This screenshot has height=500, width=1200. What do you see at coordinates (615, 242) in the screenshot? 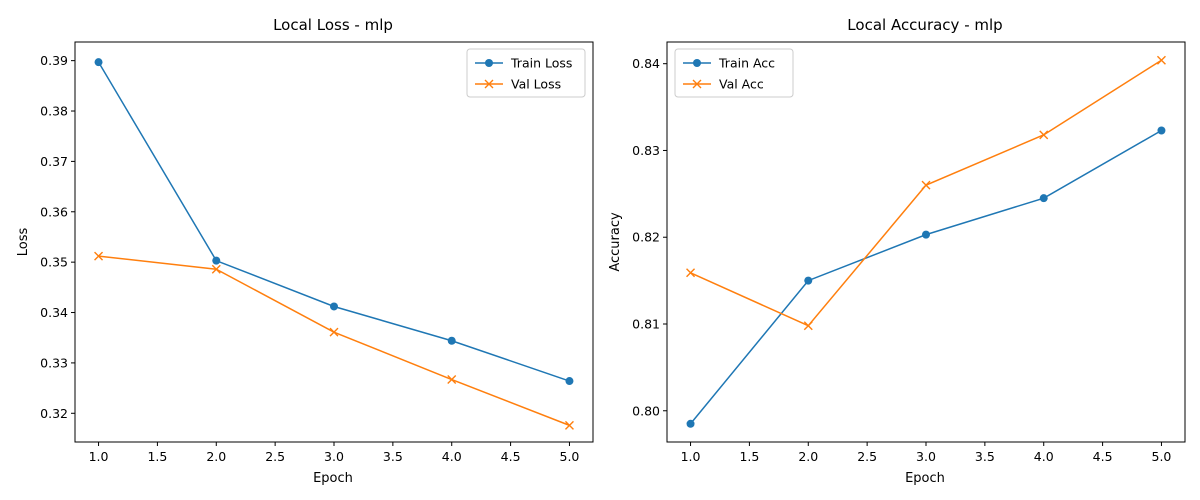
I see `y-axis-label: Accuracy` at bounding box center [615, 242].